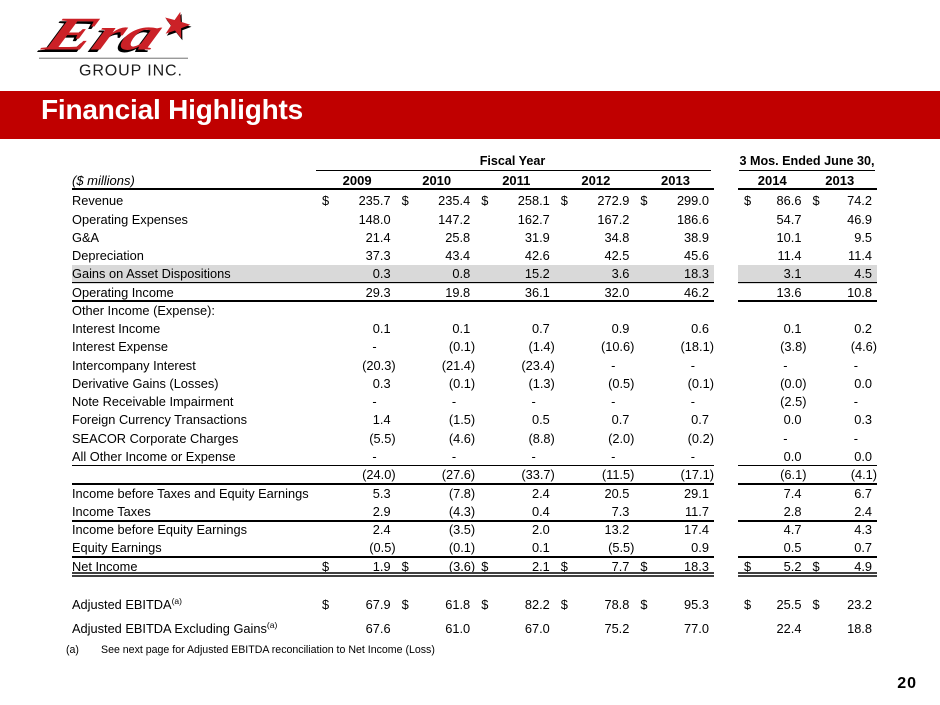 The image size is (940, 705). Describe the element at coordinates (131, 71) in the screenshot. I see `svg-text: GROUP INC.` at that location.